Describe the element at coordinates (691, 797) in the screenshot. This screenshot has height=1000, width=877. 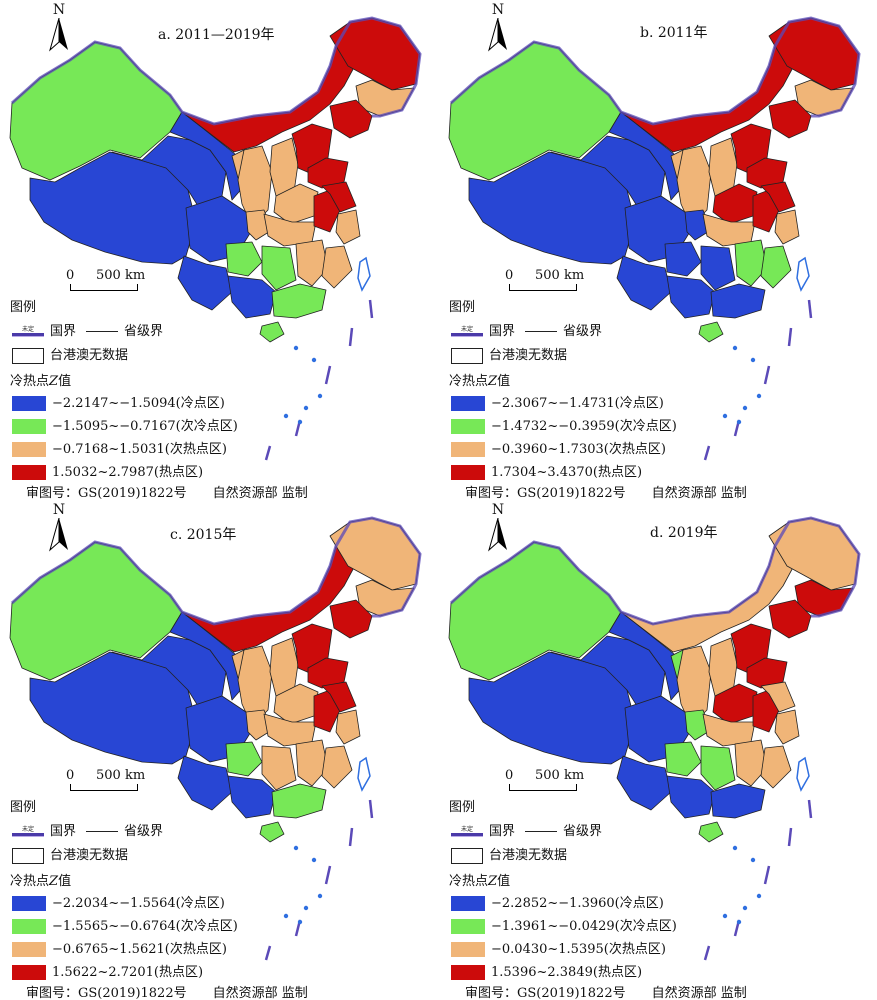
I see `province-guangxi` at that location.